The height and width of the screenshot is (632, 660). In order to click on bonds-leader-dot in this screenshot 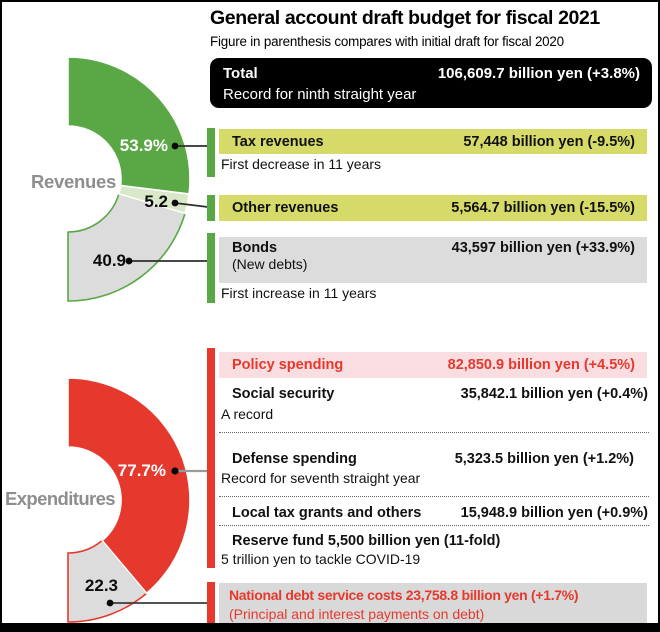, I will do `click(129, 261)`.